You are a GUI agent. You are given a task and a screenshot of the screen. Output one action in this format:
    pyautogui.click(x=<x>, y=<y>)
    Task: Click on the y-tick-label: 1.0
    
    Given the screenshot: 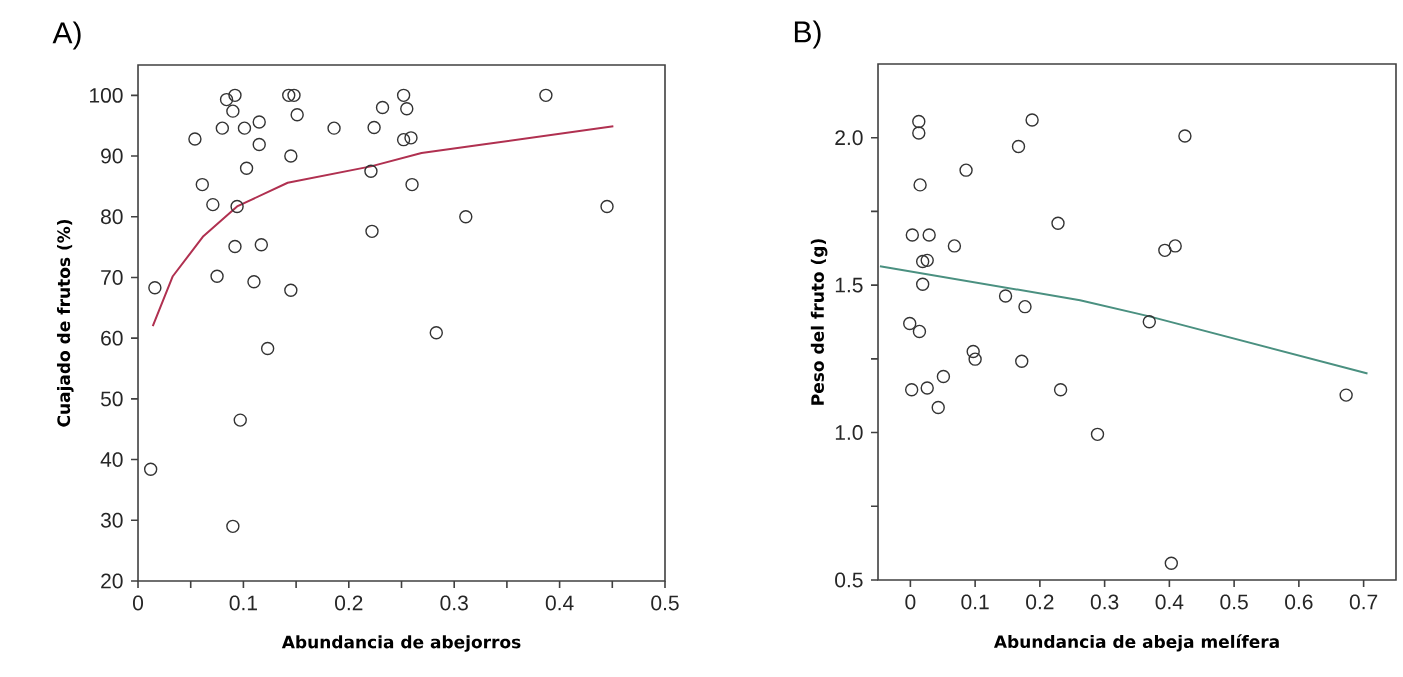 What is the action you would take?
    pyautogui.click(x=849, y=432)
    